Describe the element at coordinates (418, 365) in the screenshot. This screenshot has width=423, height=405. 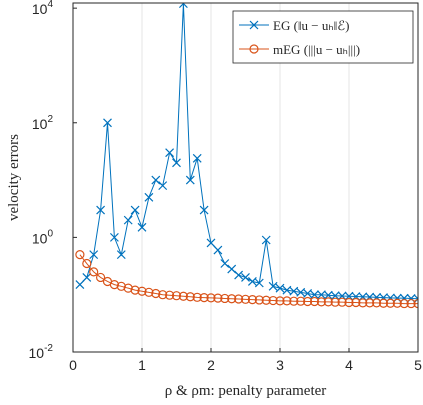
I see `x-tick-label: 5` at that location.